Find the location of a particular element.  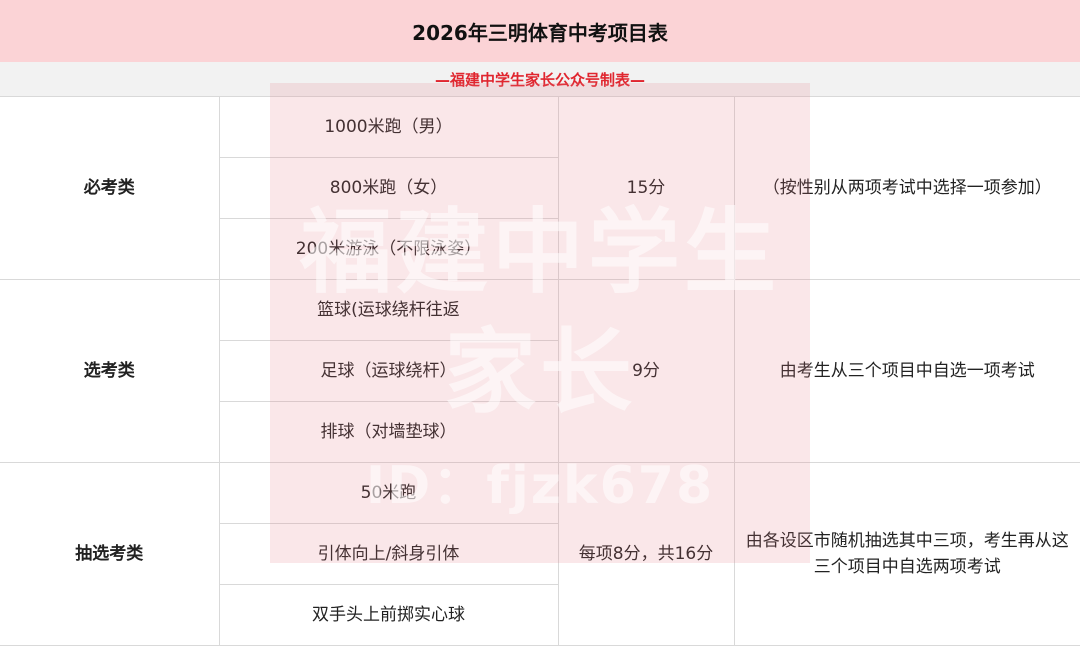

score-cell: 15分 is located at coordinates (646, 188).